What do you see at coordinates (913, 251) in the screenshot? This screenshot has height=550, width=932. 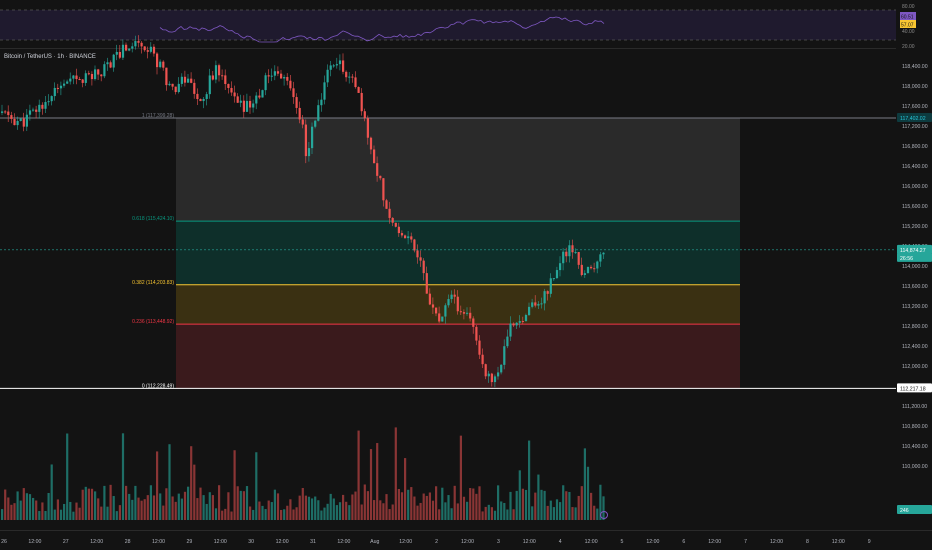 I see `price-badge-text: 114,874.27` at bounding box center [913, 251].